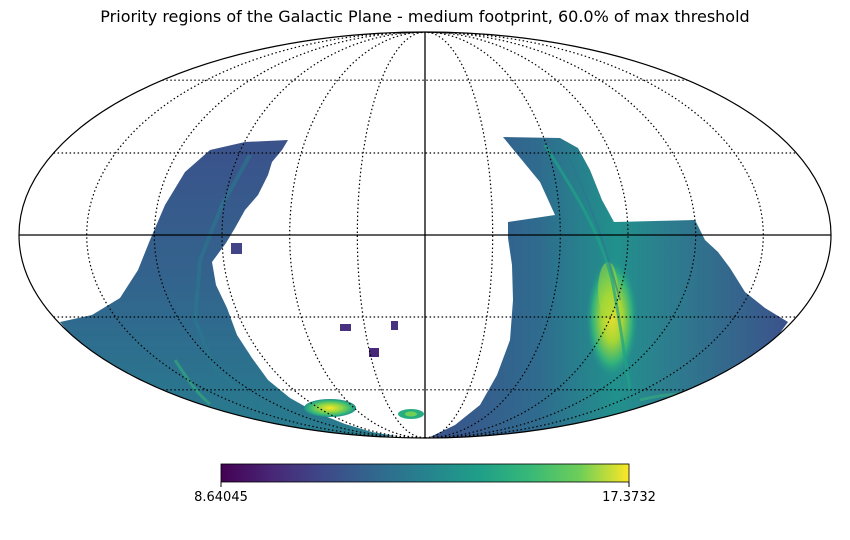 This screenshot has width=850, height=540. What do you see at coordinates (629, 497) in the screenshot?
I see `colorbar-max-label: 17.3732` at bounding box center [629, 497].